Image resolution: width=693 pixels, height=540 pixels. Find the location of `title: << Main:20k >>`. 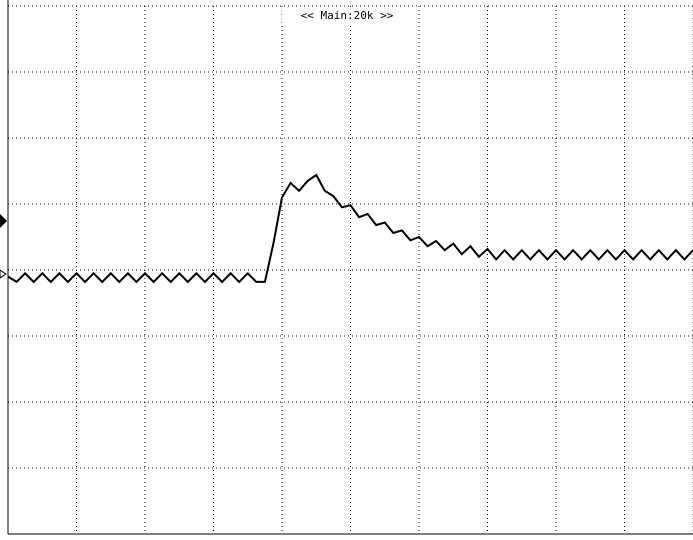

title: << Main:20k >> is located at coordinates (347, 15).